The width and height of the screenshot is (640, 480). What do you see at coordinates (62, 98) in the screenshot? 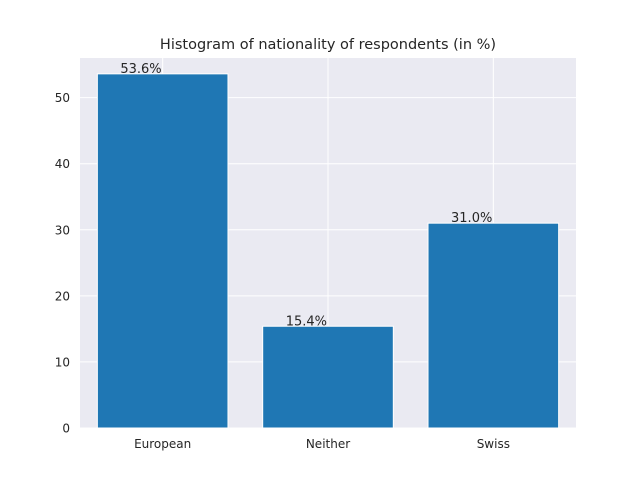
I see `y-tick-label: 50` at bounding box center [62, 98].